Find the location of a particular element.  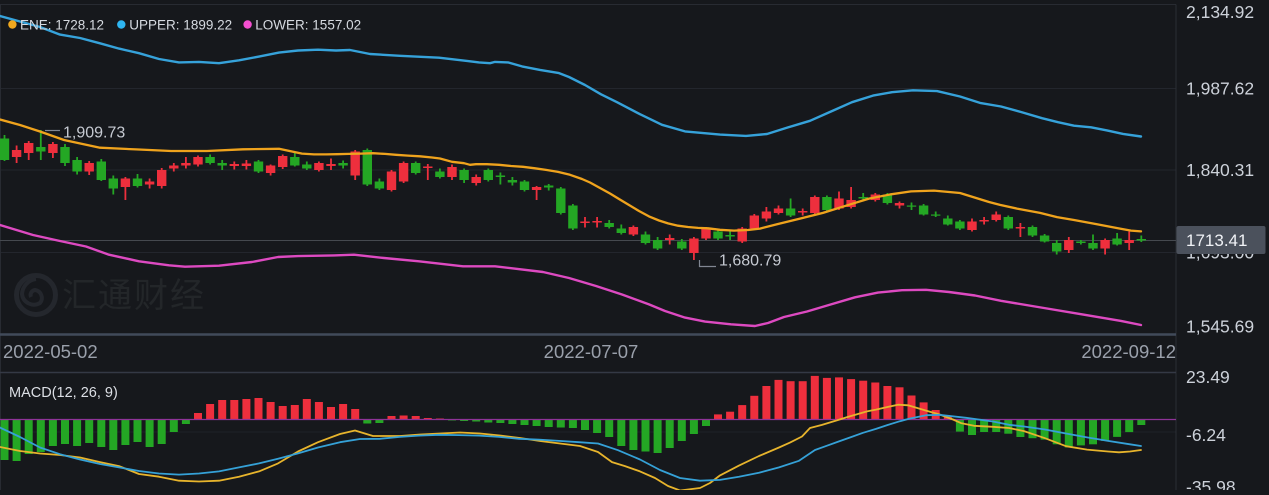

svg-text: -6.24 is located at coordinates (1206, 435).